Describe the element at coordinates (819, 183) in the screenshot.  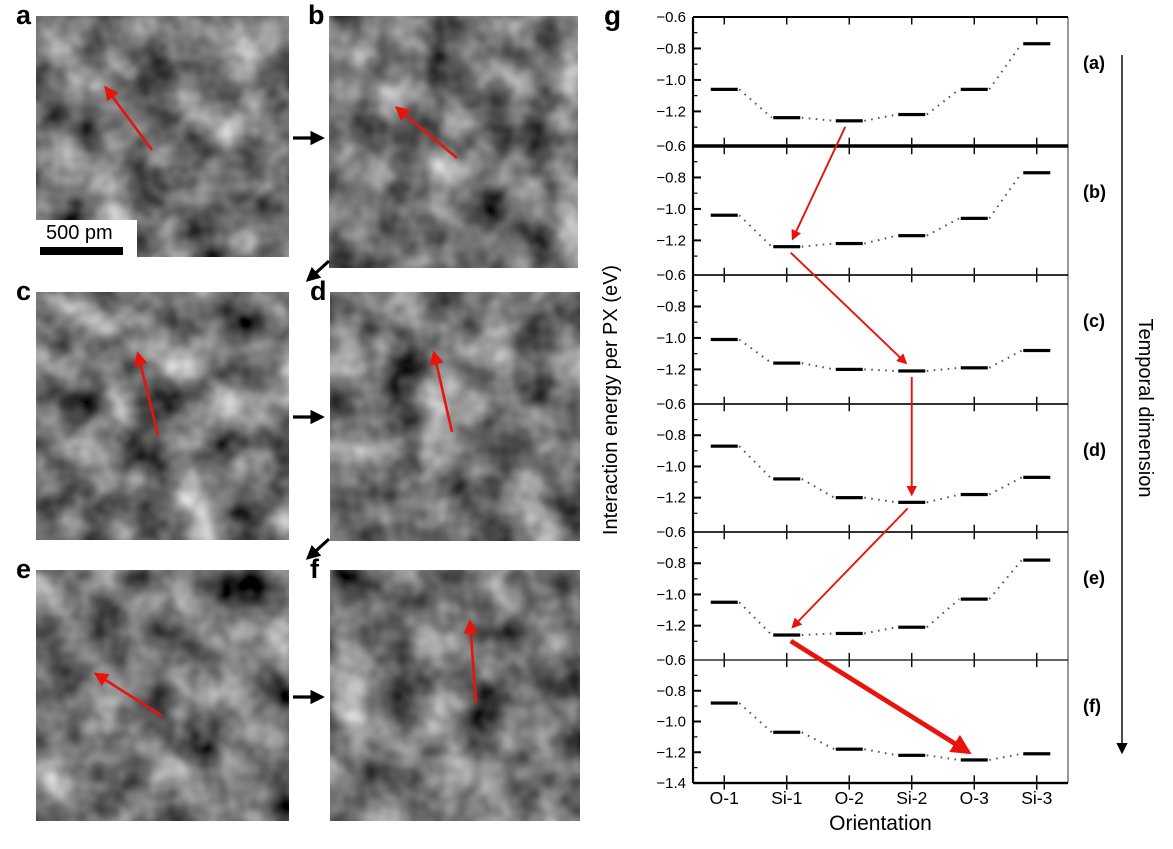
I see `transition-arrow-a-to-b` at that location.